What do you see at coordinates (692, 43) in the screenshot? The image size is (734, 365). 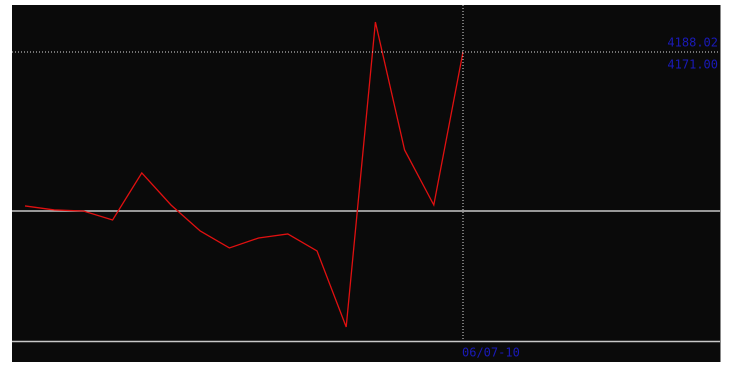 I see `crosshair-value-label: 4188.02` at bounding box center [692, 43].